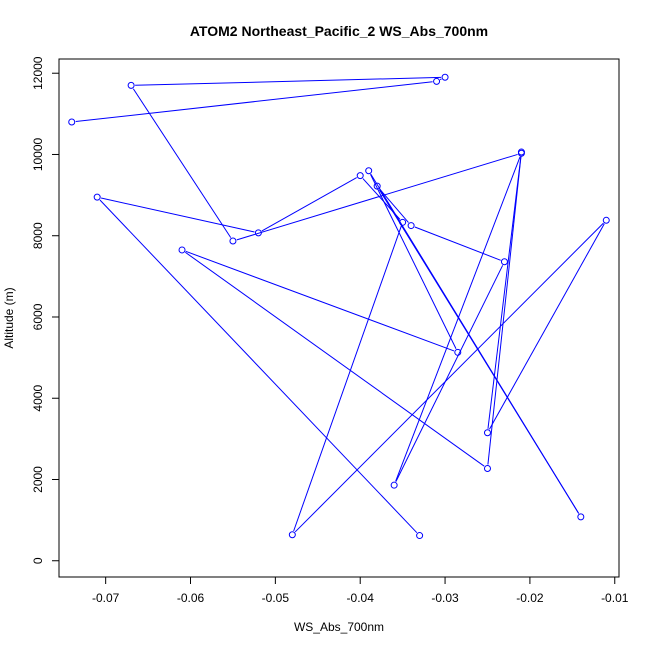 This screenshot has height=650, width=650. What do you see at coordinates (38, 316) in the screenshot?
I see `y-tick-label: 6000` at bounding box center [38, 316].